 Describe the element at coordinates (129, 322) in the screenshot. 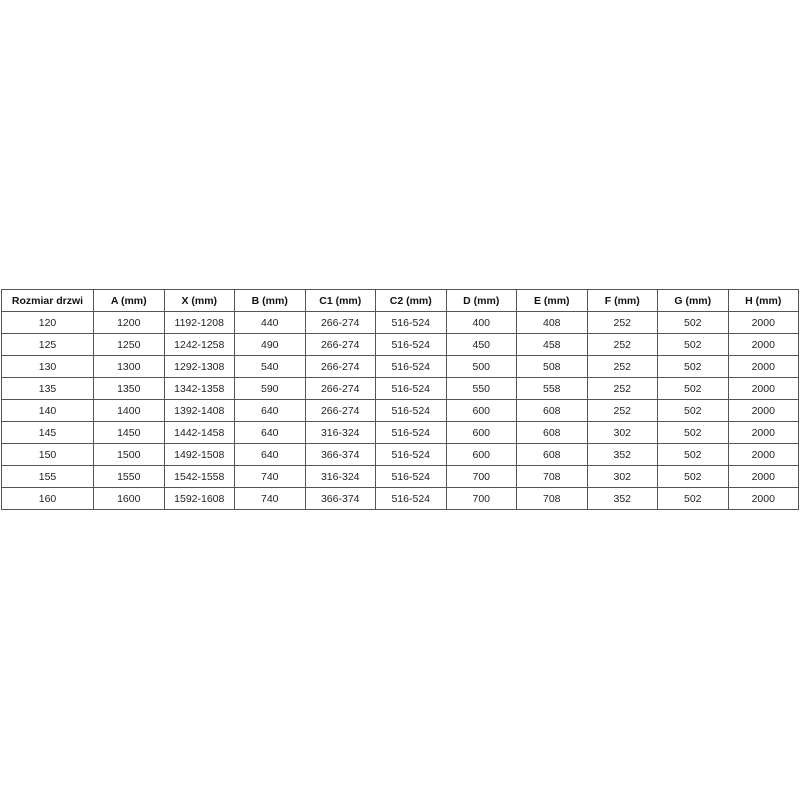

I see `table-cell: 1200` at that location.